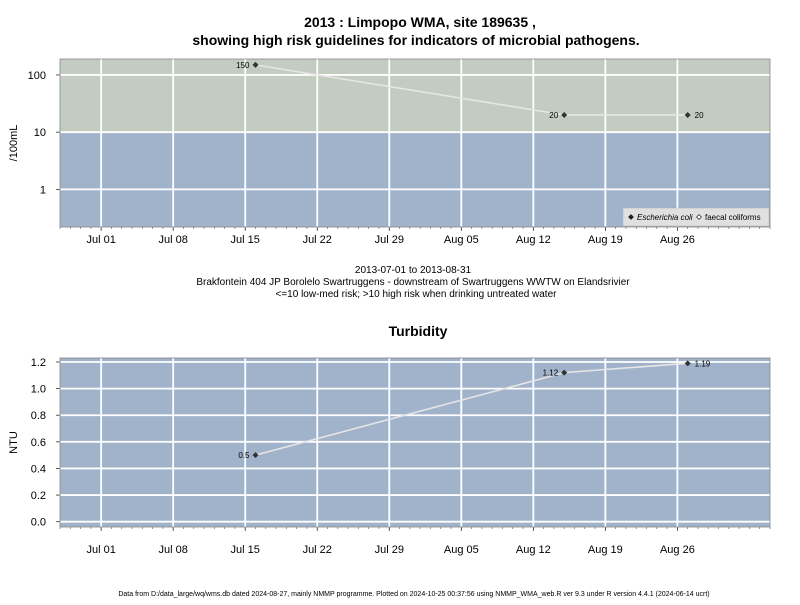 Image resolution: width=800 pixels, height=605 pixels. Describe the element at coordinates (38, 390) in the screenshot. I see `y-tick-label: 1.0` at that location.